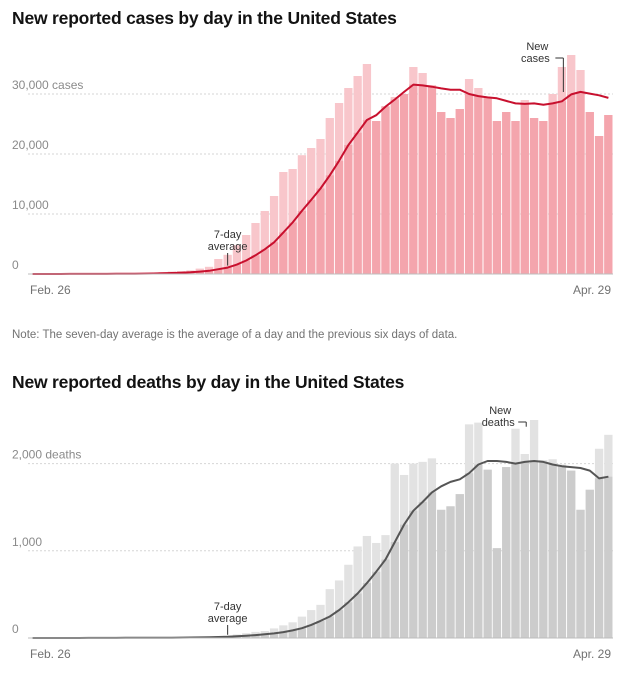 This screenshot has height=678, width=625. What do you see at coordinates (499, 423) in the screenshot?
I see `deaths-new-annotation: deaths` at bounding box center [499, 423].